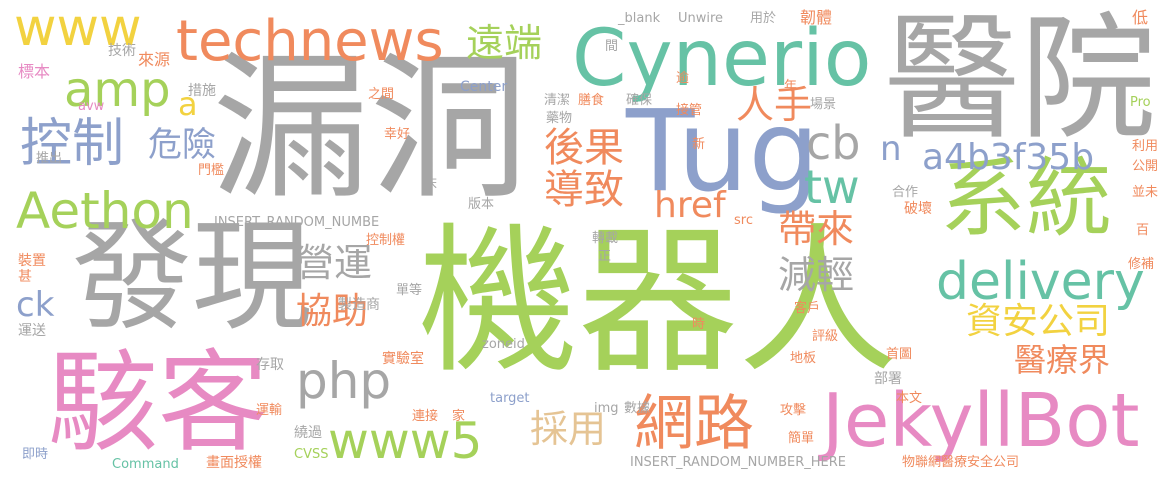  Describe the element at coordinates (117, 90) in the screenshot. I see `word-amp: amp` at that location.